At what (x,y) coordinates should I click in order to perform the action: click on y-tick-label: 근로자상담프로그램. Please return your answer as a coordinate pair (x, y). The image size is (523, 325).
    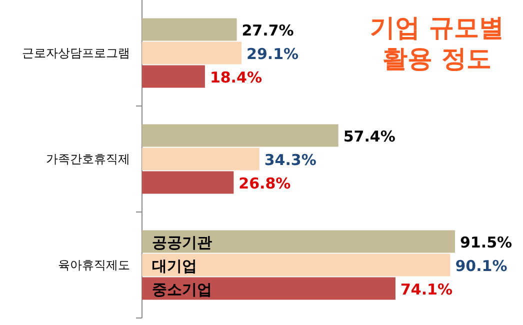
    Looking at the image, I should click on (76, 53).